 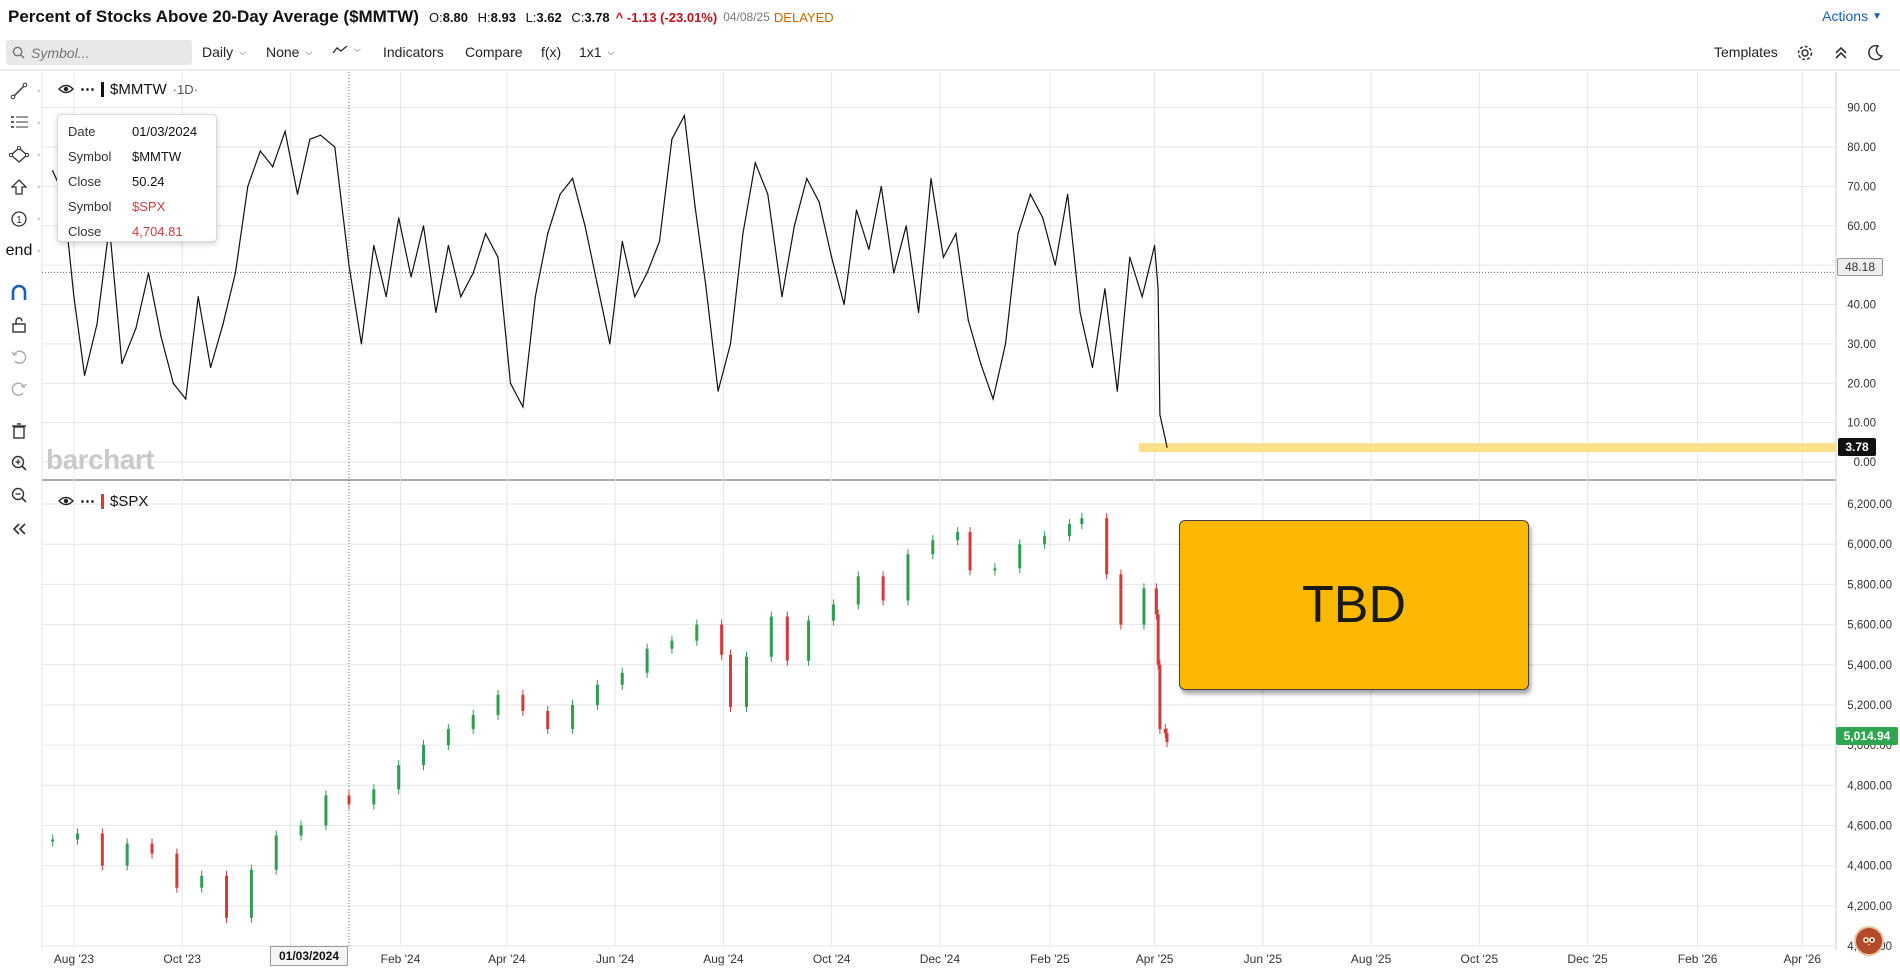 I want to click on undo-button, so click(x=19, y=357).